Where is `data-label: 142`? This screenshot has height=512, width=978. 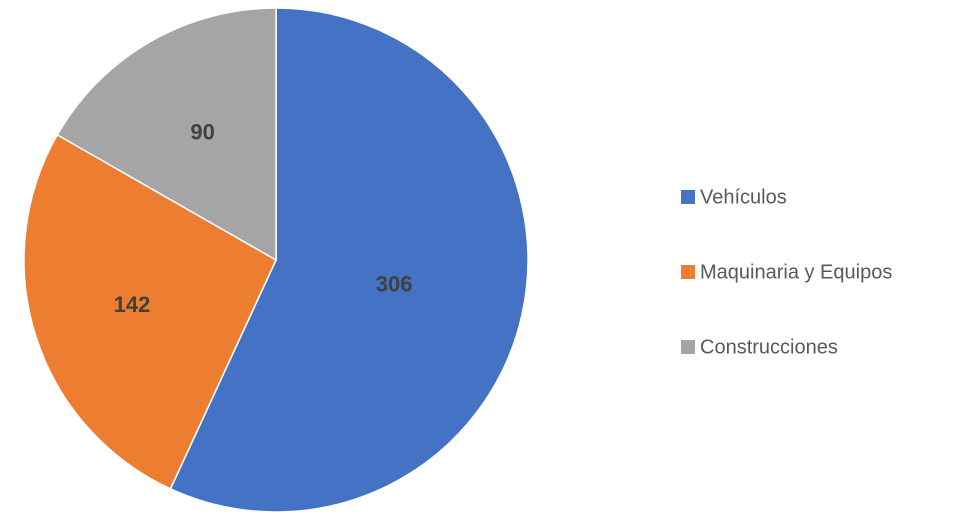 data-label: 142 is located at coordinates (132, 304).